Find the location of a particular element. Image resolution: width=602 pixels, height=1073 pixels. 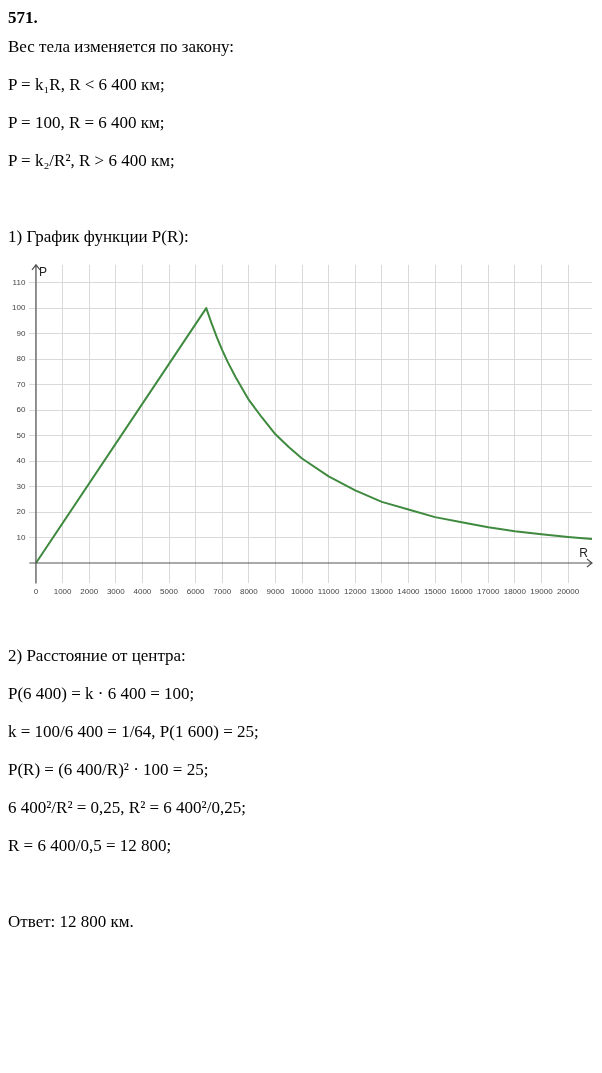

text: 6 400²/R² = 0,25, R² = 6 400²/0,25; is located at coordinates (127, 808).